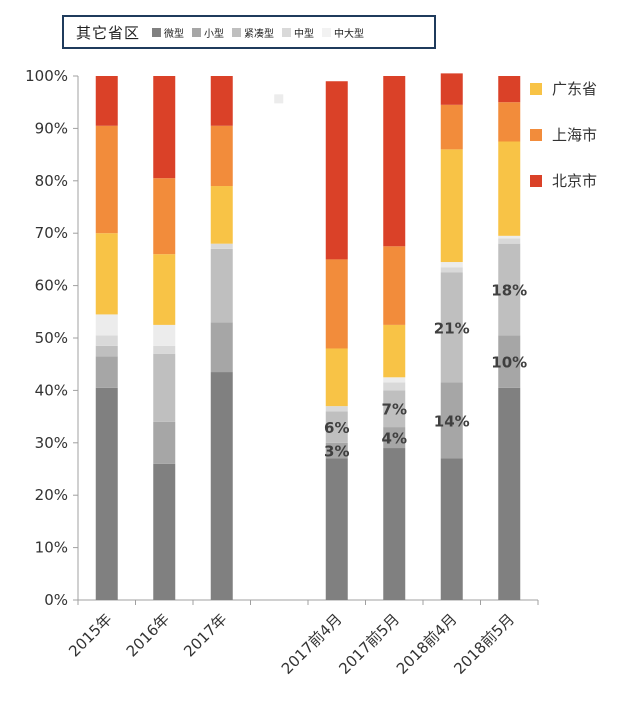 This screenshot has height=701, width=620. What do you see at coordinates (304, 34) in the screenshot?
I see `legend-label: 中型` at bounding box center [304, 34].